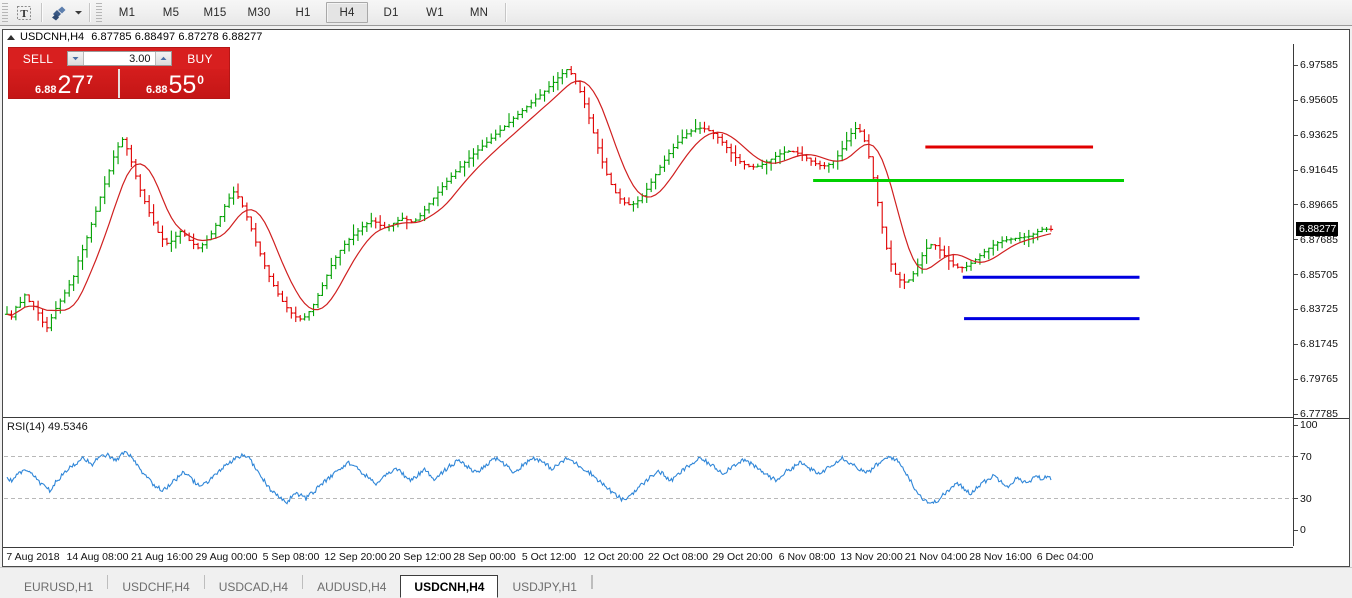 Image resolution: width=1352 pixels, height=598 pixels. I want to click on time-tick-label: 6 Nov 08:00, so click(807, 557).